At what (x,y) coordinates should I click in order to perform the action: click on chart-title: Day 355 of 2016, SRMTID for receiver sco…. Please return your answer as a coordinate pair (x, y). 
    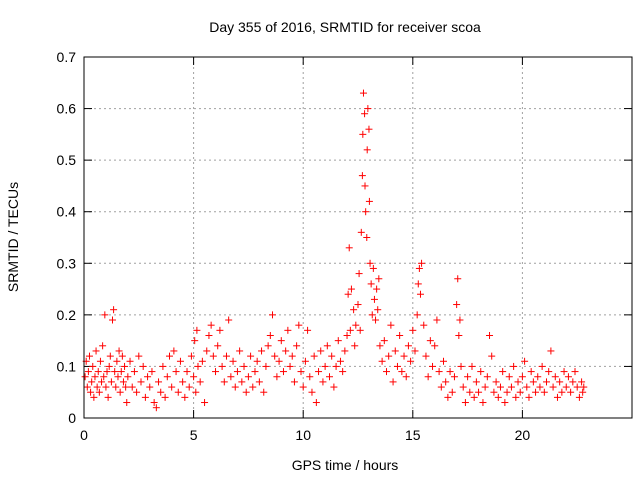
    Looking at the image, I should click on (345, 27).